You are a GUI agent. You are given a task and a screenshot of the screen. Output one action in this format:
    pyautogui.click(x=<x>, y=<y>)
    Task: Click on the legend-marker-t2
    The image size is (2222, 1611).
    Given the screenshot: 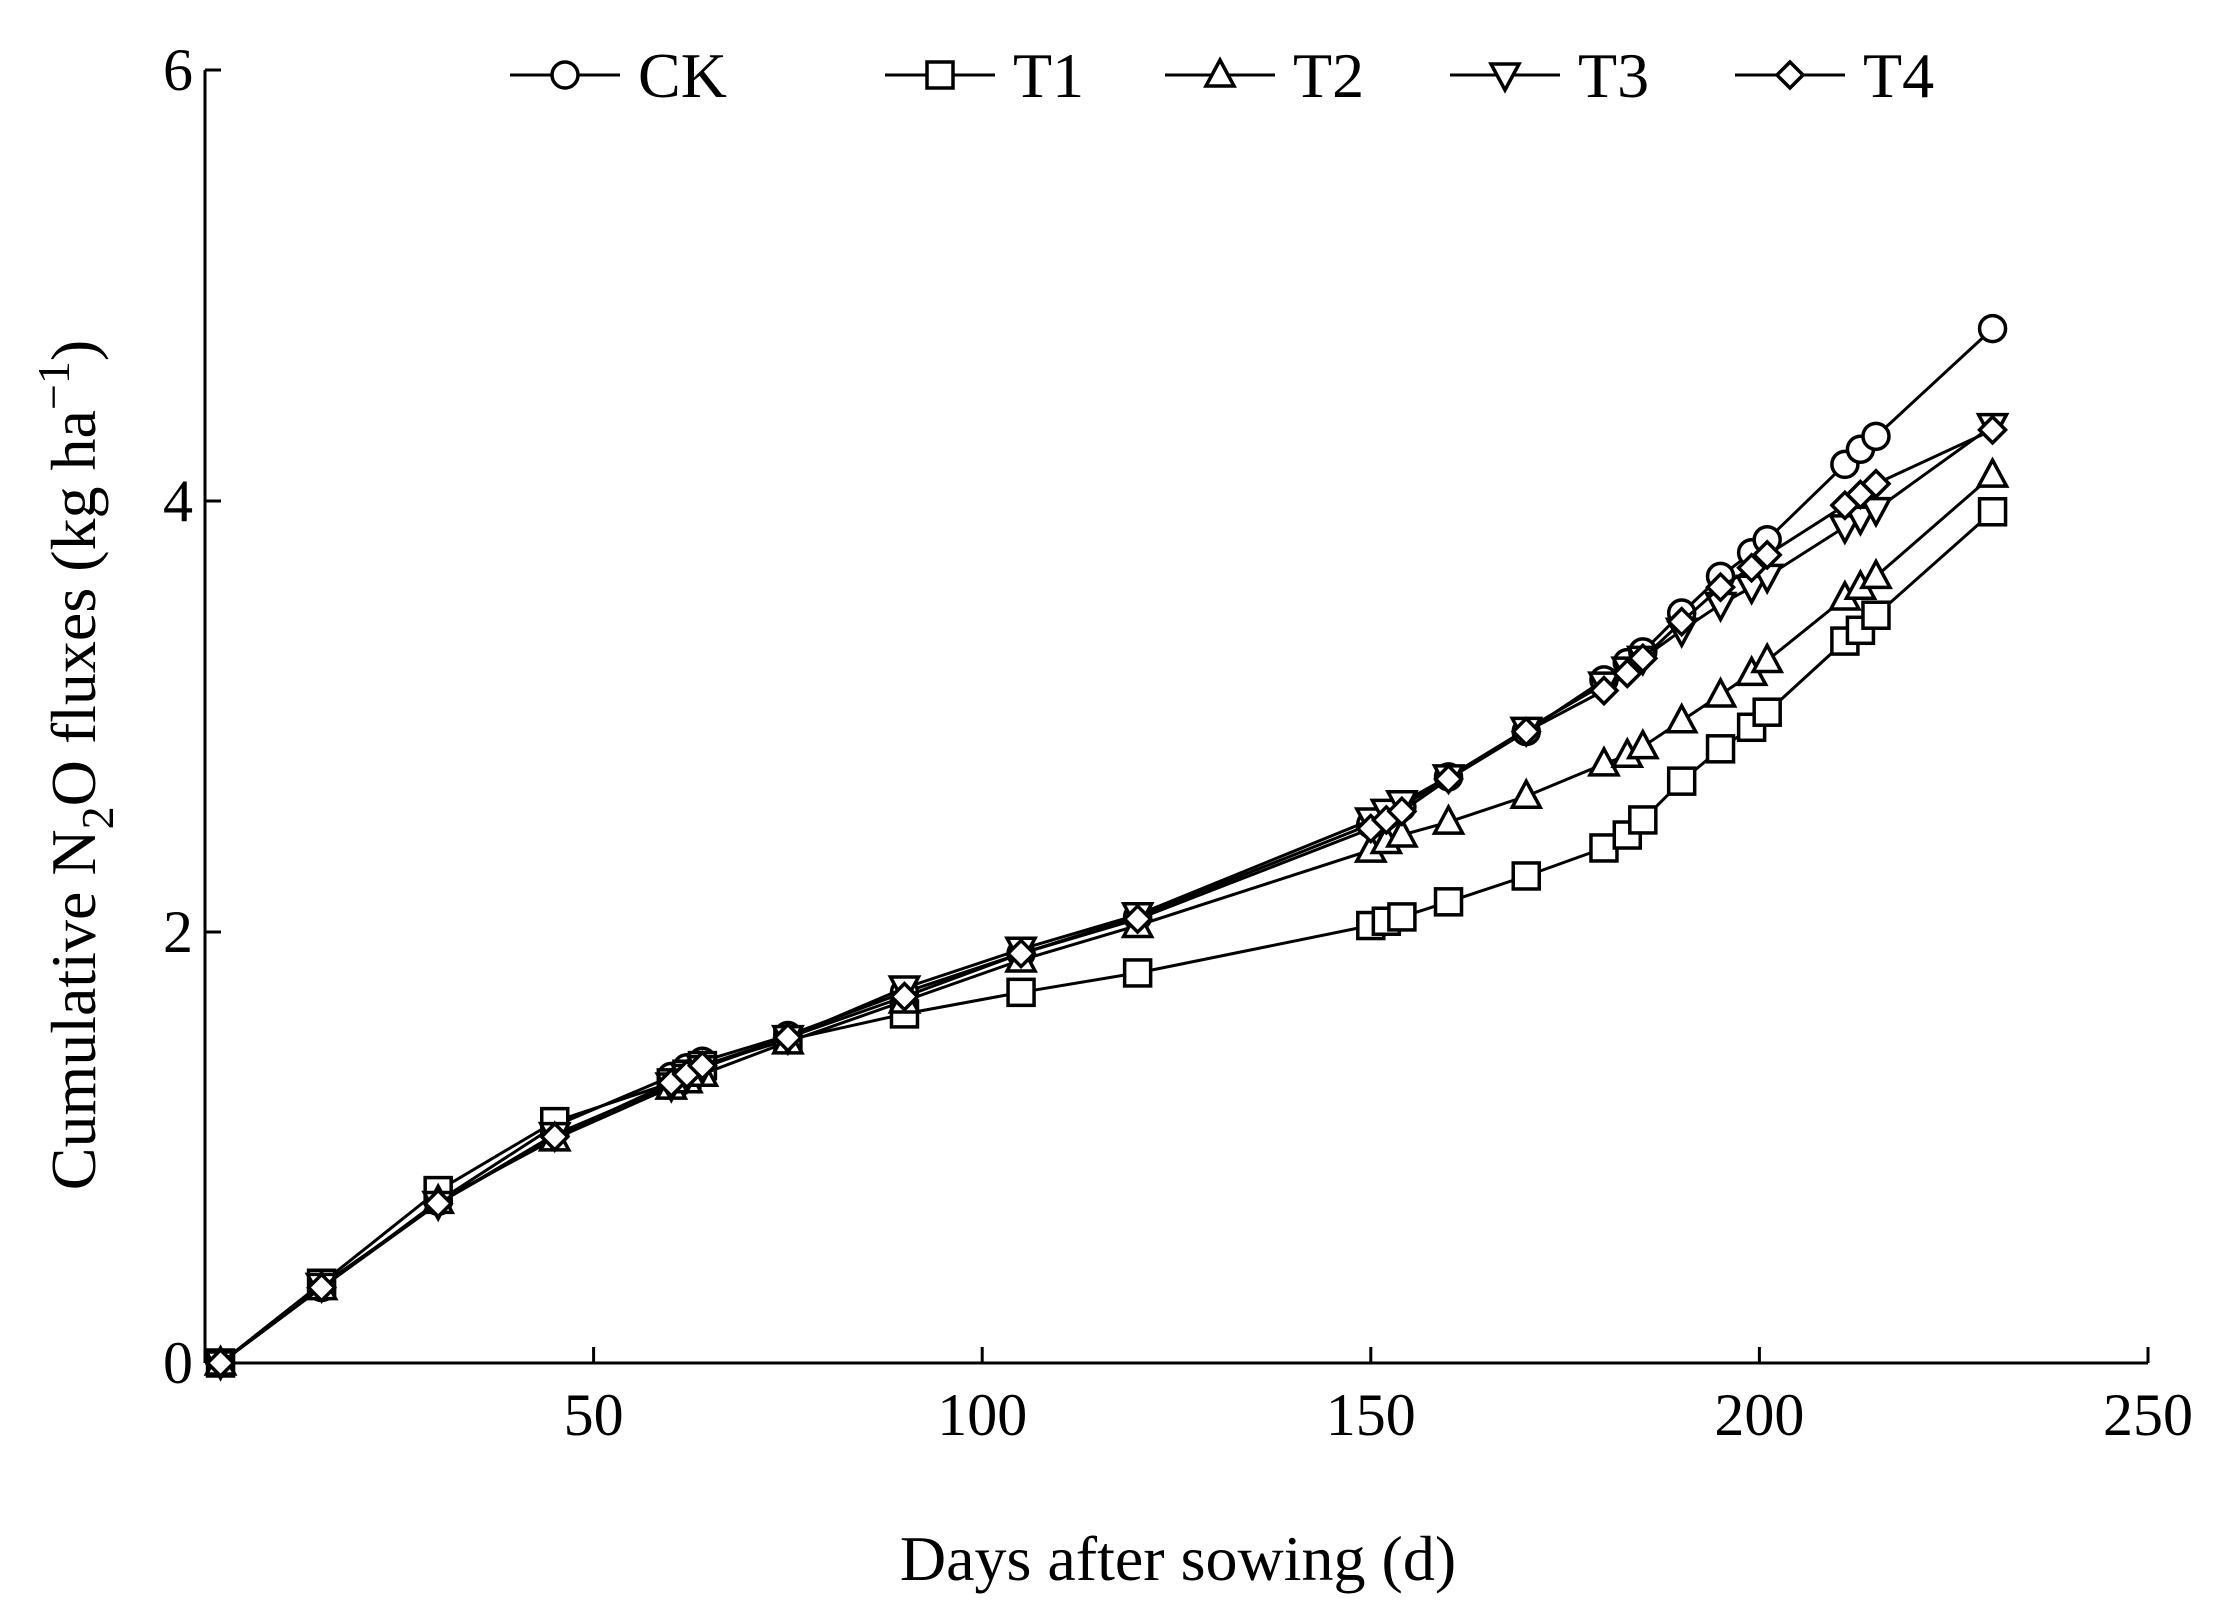 What is the action you would take?
    pyautogui.click(x=1220, y=72)
    